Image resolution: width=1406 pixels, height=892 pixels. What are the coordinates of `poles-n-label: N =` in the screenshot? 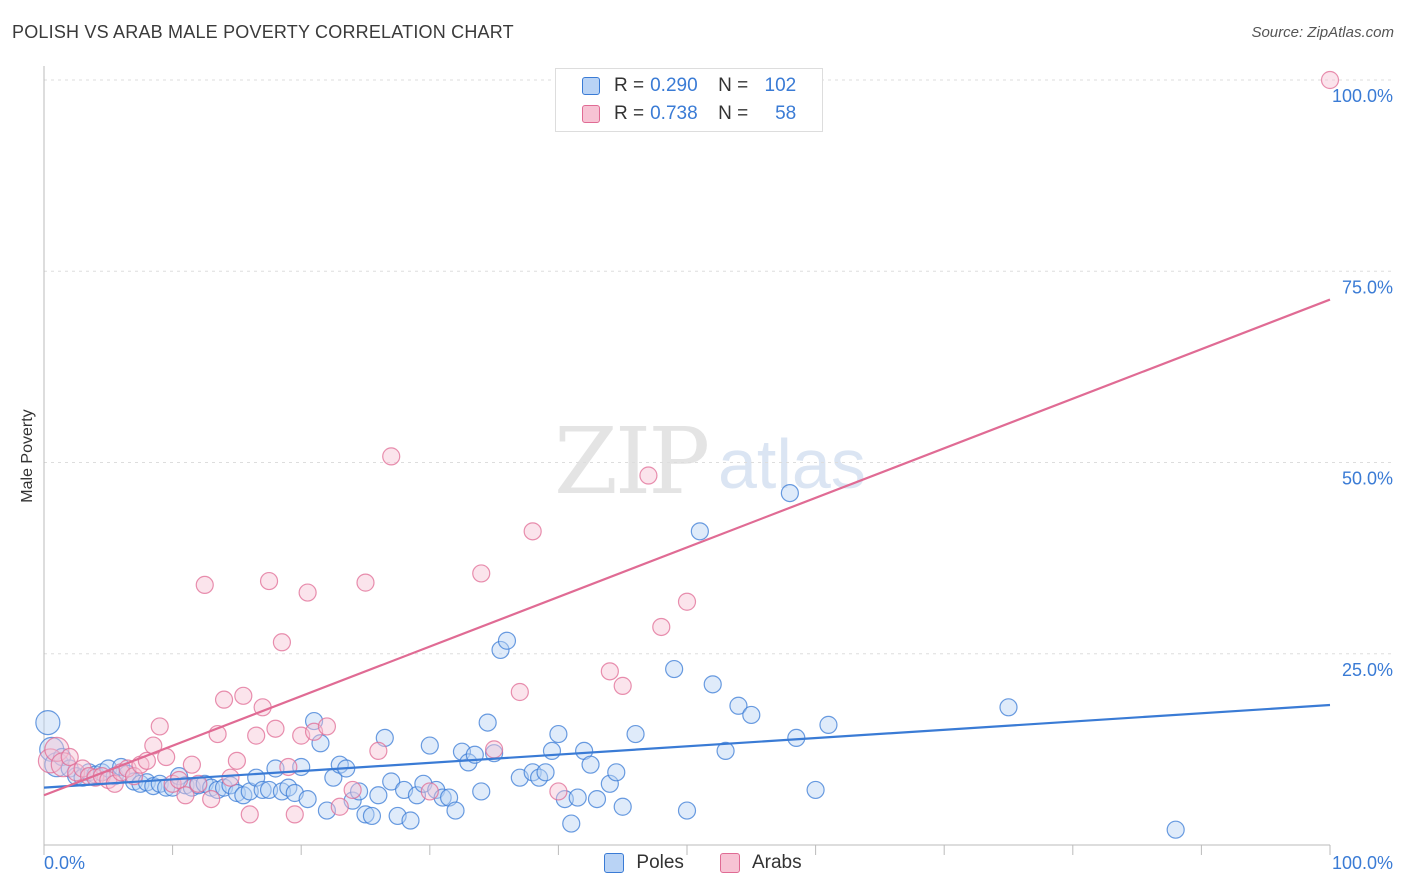 It's located at (733, 85).